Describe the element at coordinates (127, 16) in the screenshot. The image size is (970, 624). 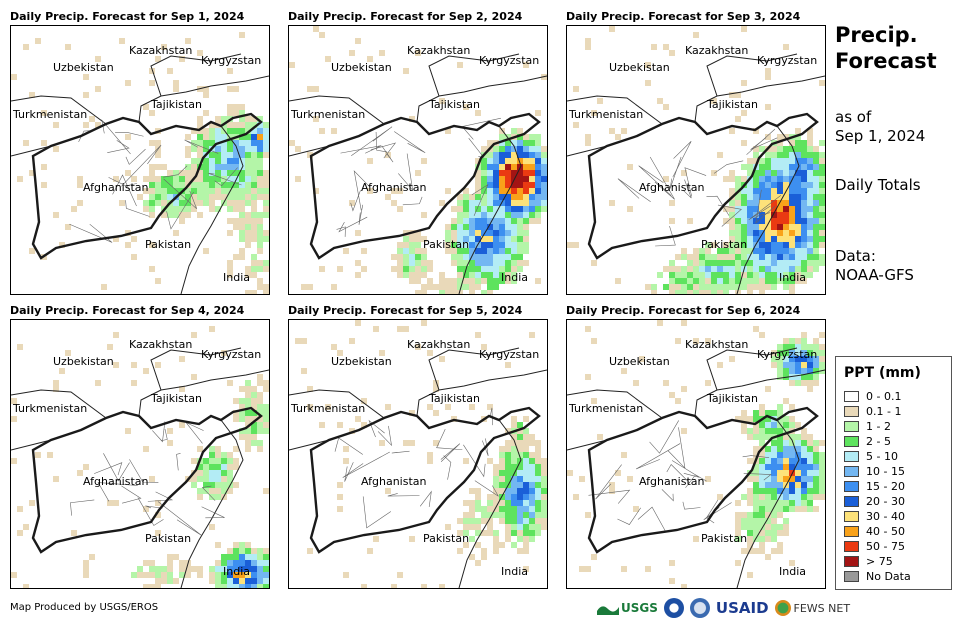
I see `panel-title: Daily Precip. Forecast for Sep 1, 2024` at that location.